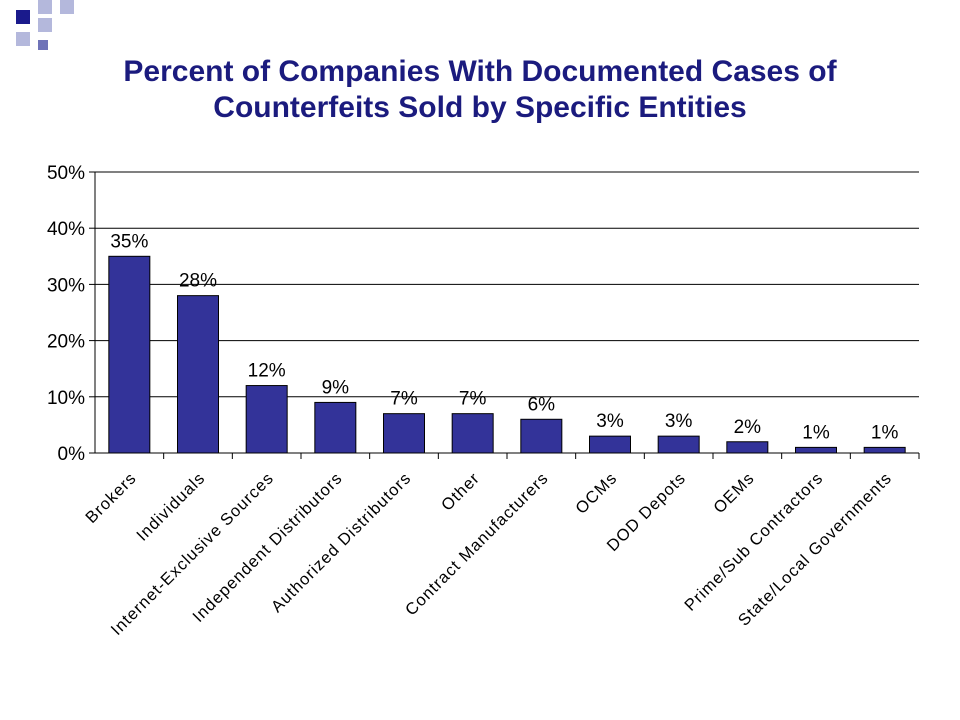 Image resolution: width=960 pixels, height=720 pixels. What do you see at coordinates (66, 285) in the screenshot?
I see `y-tick-label: 30%` at bounding box center [66, 285].